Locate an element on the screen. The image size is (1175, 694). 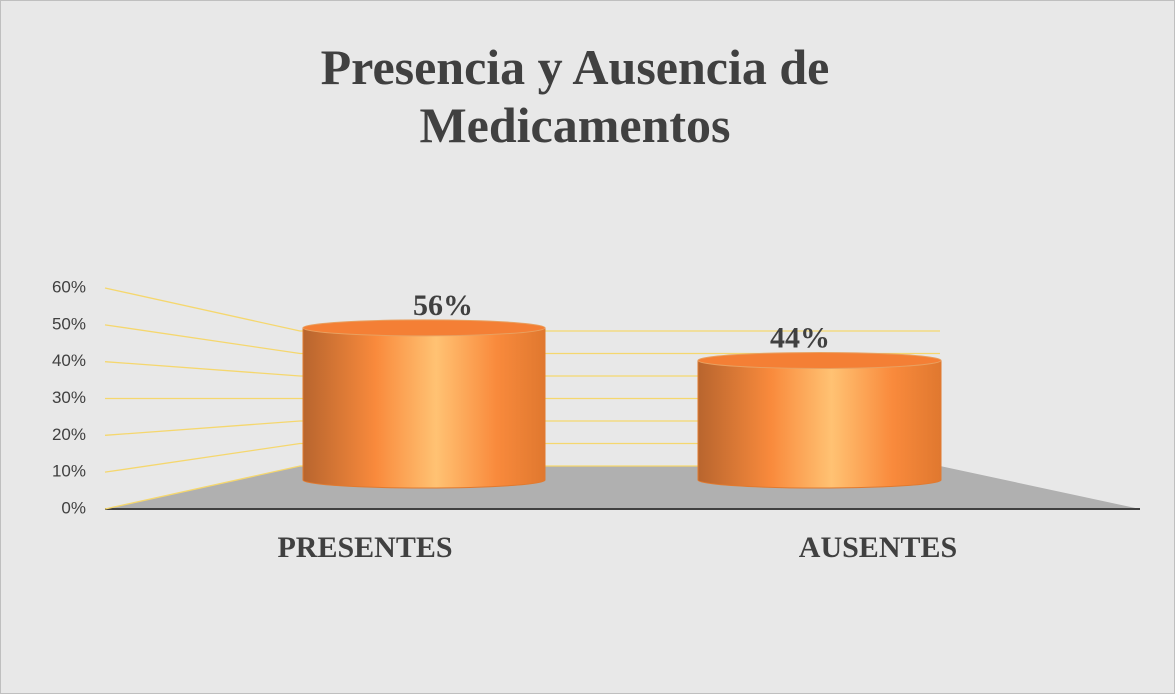
chart-title: Presencia y Ausencia de Medicamentos is located at coordinates (575, 96).